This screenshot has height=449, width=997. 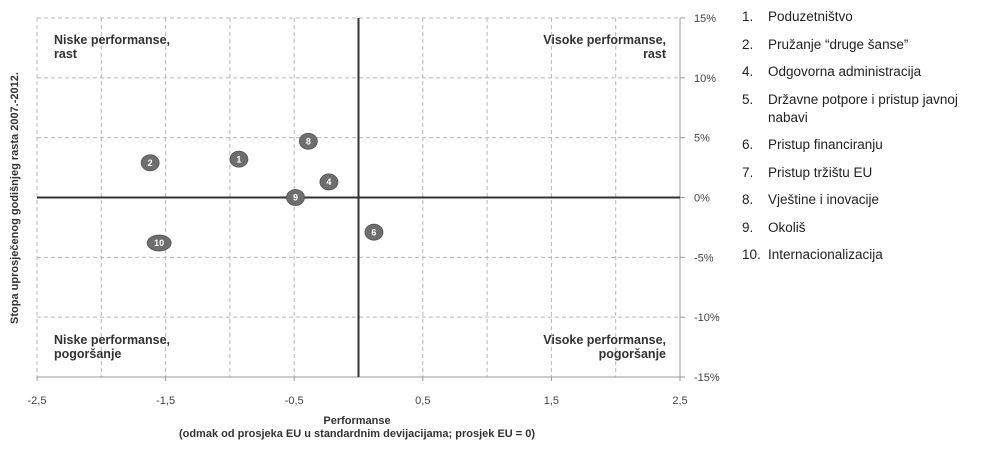 I want to click on legend-item-number: 1., so click(x=748, y=16).